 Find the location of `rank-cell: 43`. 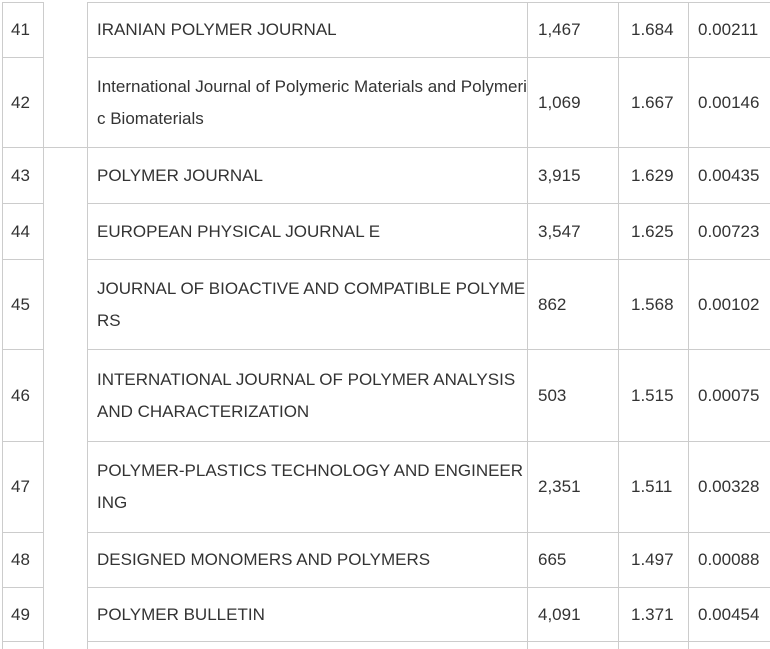

rank-cell: 43 is located at coordinates (23, 176).